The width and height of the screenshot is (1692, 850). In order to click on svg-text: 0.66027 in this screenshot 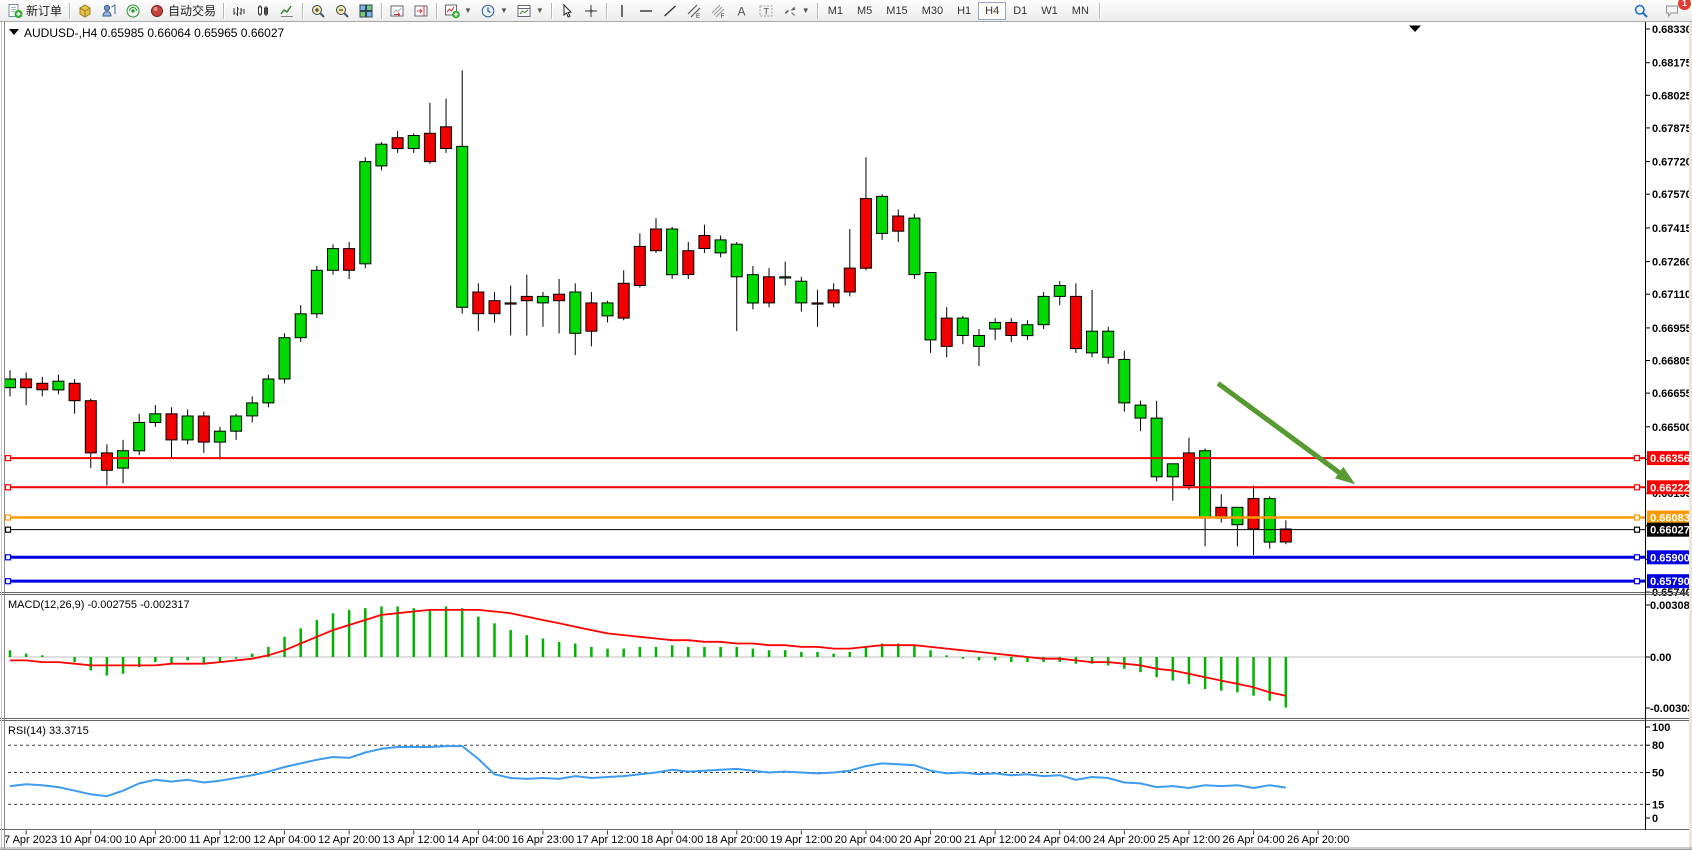, I will do `click(1670, 531)`.